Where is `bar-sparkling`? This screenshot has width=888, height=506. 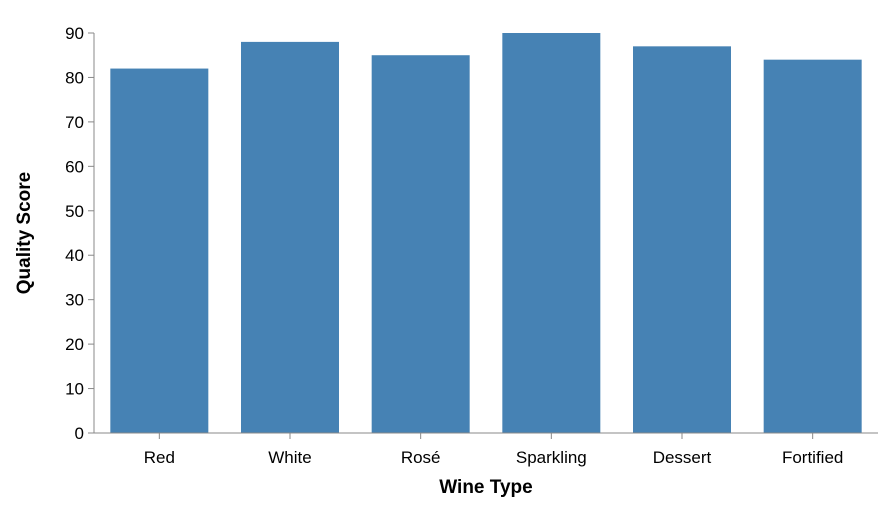 bar-sparkling is located at coordinates (551, 233).